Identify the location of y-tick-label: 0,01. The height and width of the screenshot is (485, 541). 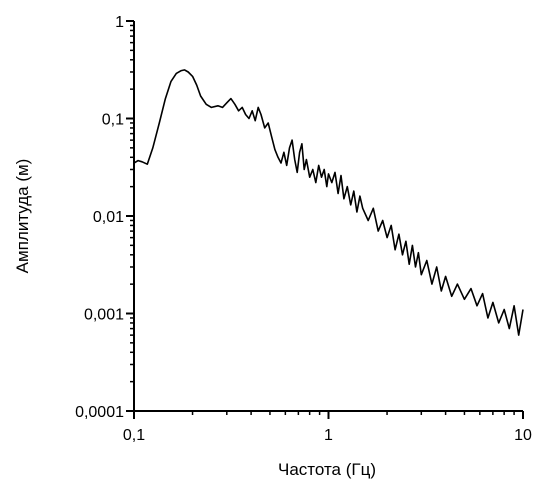
(108, 217).